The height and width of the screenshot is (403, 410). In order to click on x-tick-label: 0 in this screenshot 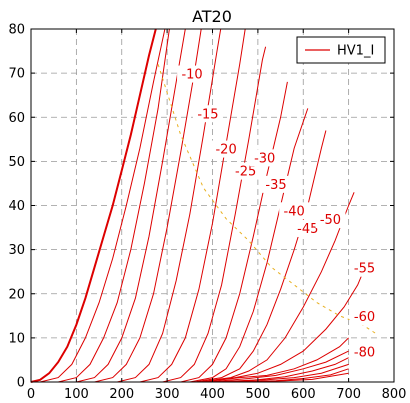, I will do `click(31, 394)`.